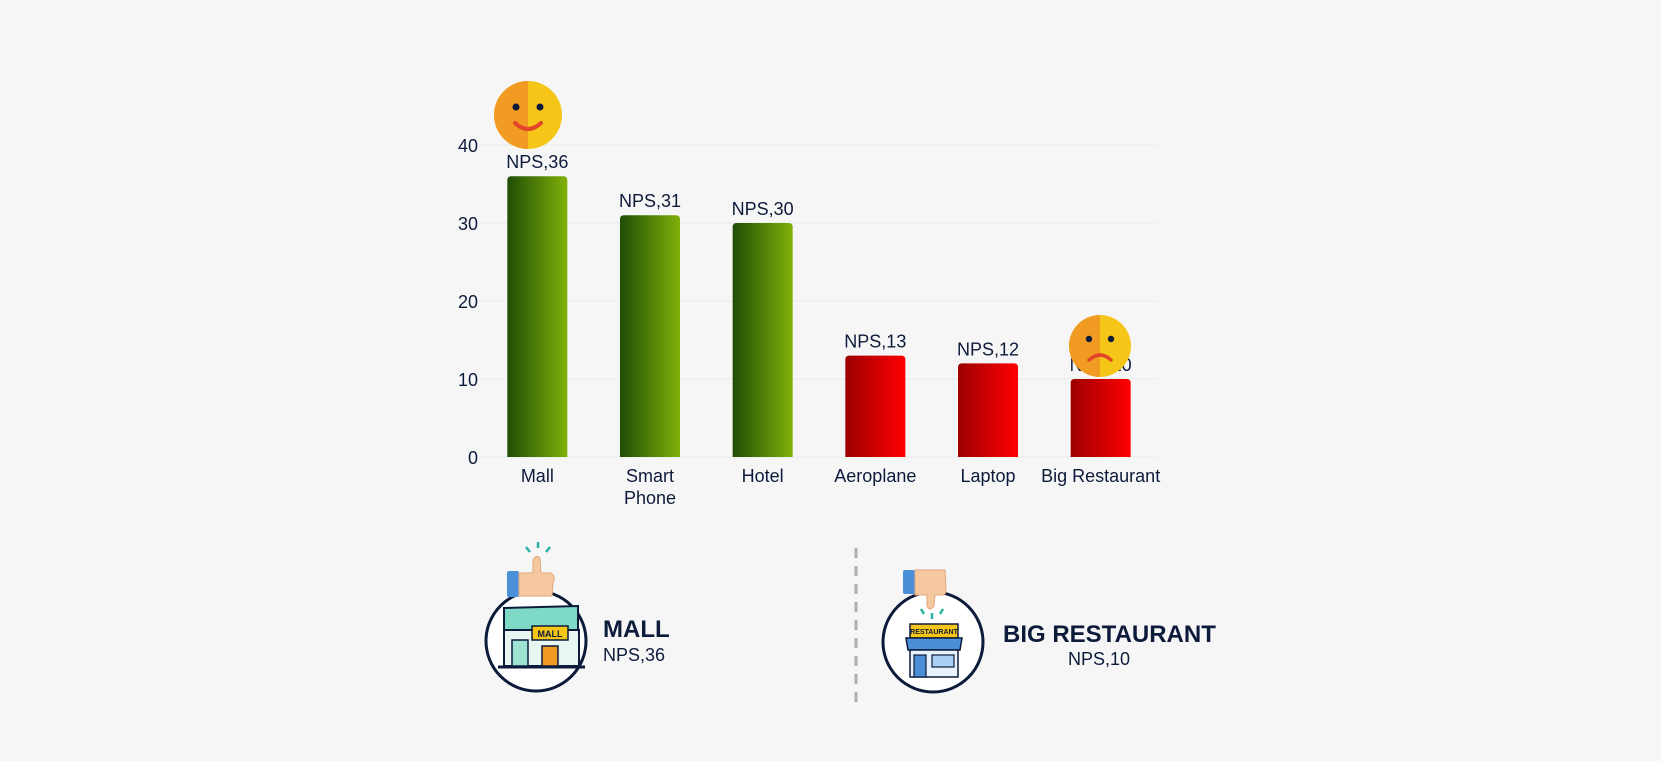 The width and height of the screenshot is (1661, 761). What do you see at coordinates (1100, 476) in the screenshot?
I see `x-tick-label: Big Restaurant` at bounding box center [1100, 476].